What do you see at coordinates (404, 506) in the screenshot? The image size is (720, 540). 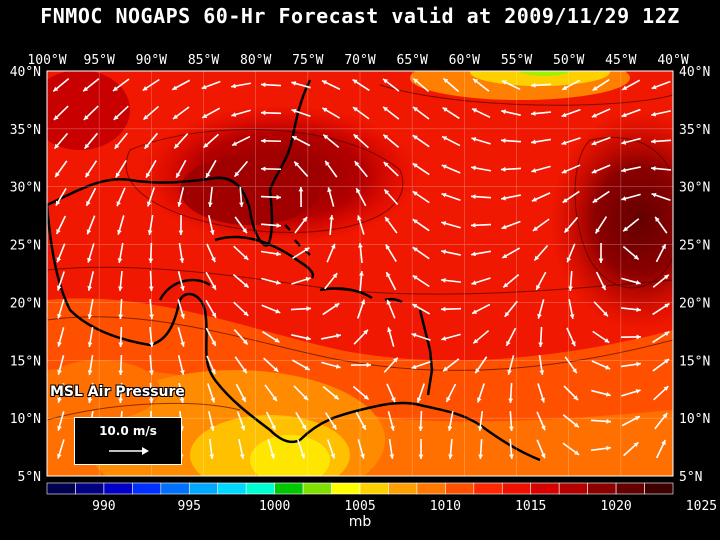 I see `colorbar-tick-labels: 990 995 1000 1005 1010 1015 1020 1025` at bounding box center [404, 506].